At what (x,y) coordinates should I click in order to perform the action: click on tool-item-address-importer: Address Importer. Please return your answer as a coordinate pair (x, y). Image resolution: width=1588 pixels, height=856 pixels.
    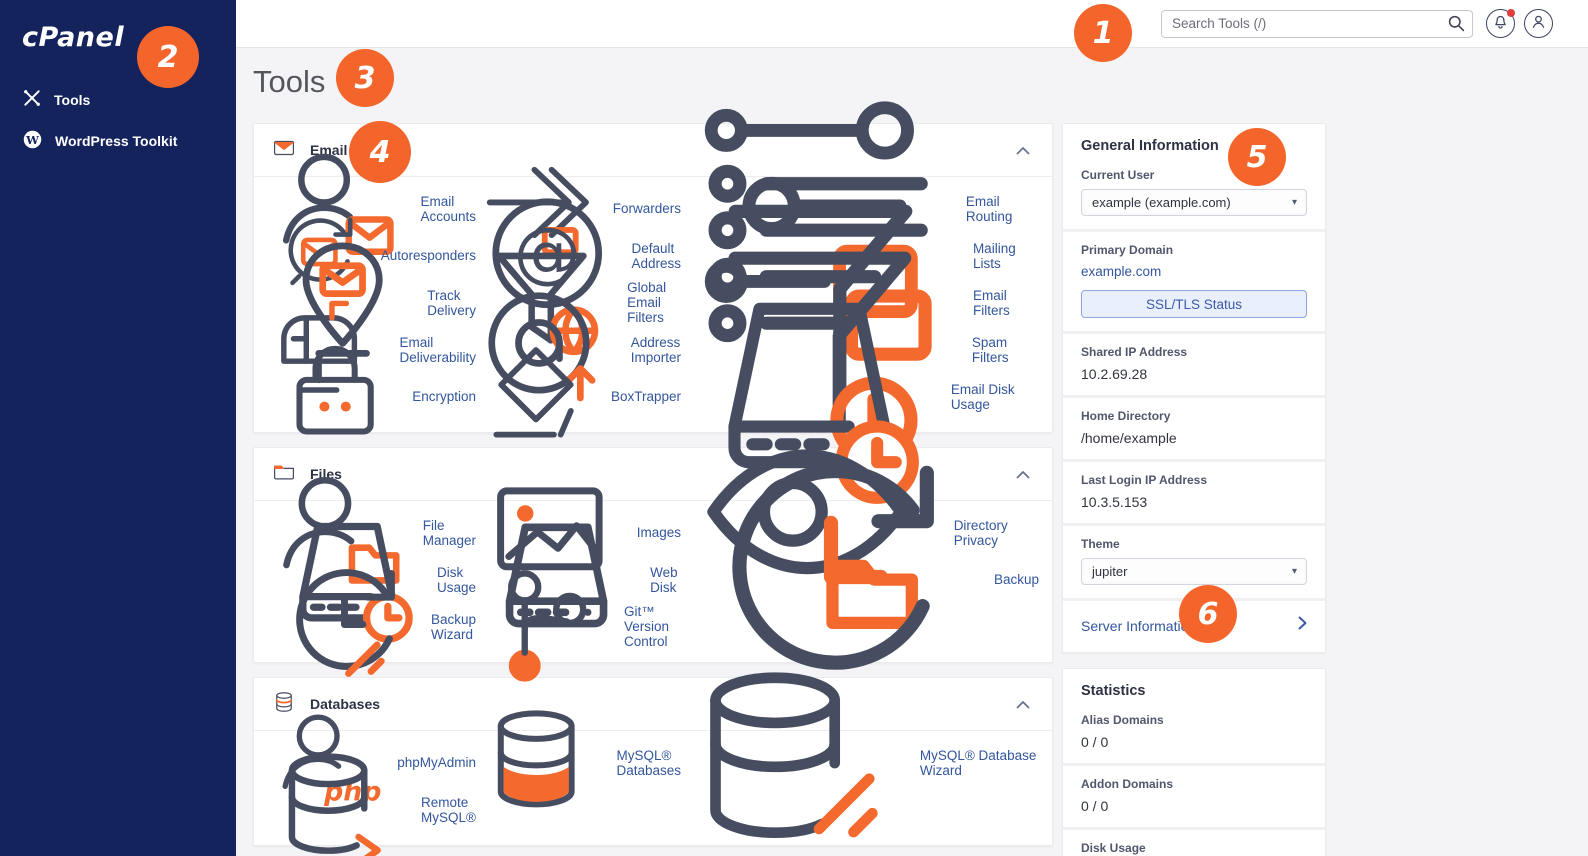
    Looking at the image, I should click on (578, 347).